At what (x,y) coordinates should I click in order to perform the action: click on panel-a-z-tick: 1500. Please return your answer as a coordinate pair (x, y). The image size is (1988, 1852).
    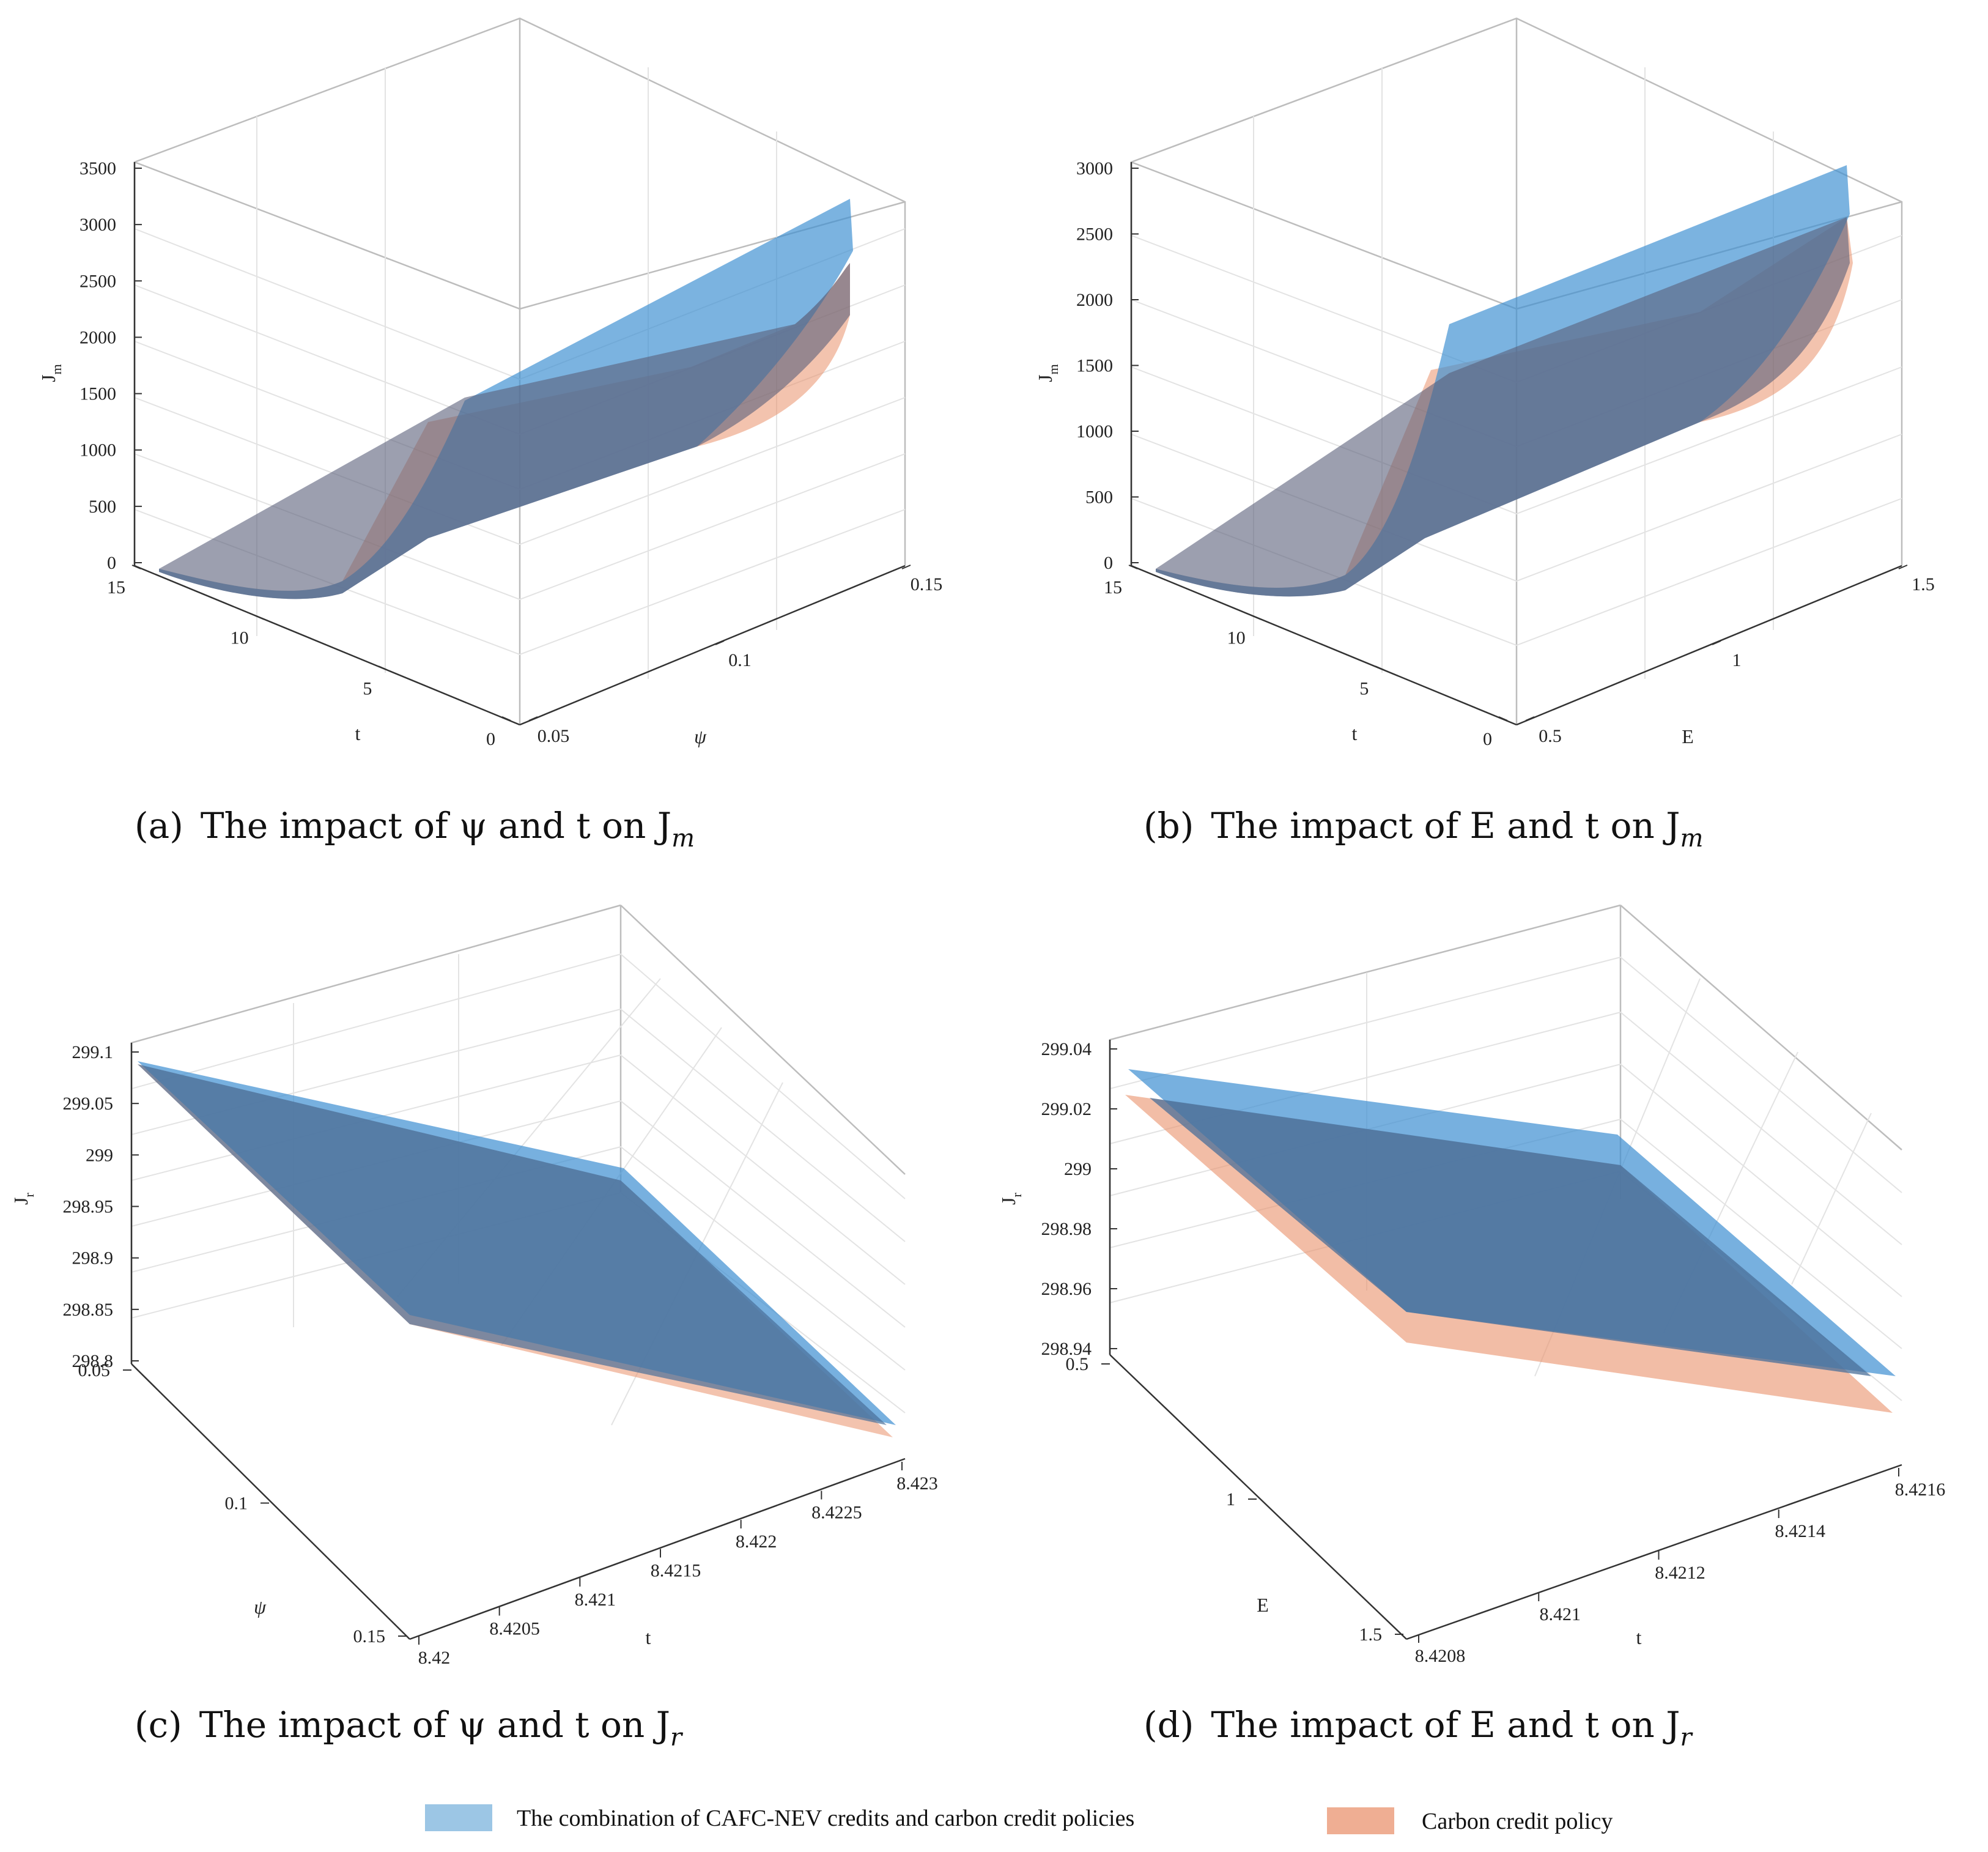
    Looking at the image, I should click on (97, 394).